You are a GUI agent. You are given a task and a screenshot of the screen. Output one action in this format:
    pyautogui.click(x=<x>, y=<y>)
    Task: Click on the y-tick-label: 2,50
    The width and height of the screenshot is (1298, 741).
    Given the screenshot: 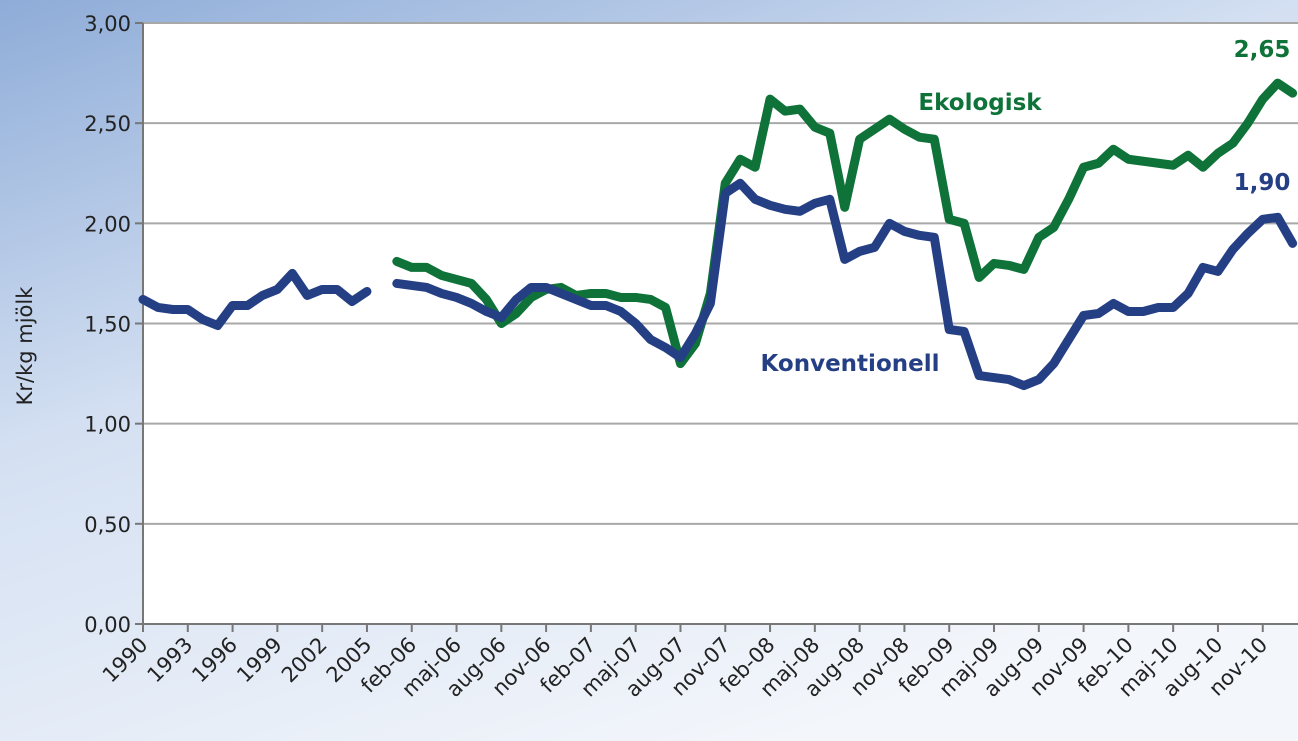 What is the action you would take?
    pyautogui.click(x=107, y=124)
    